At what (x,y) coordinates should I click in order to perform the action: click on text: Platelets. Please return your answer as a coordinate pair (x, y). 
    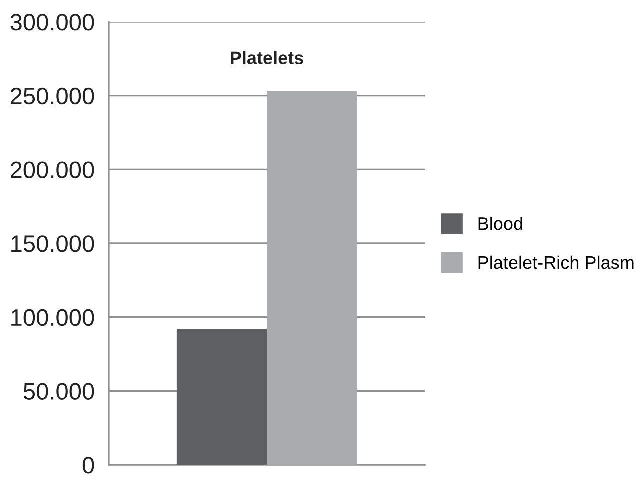
    Looking at the image, I should click on (267, 57).